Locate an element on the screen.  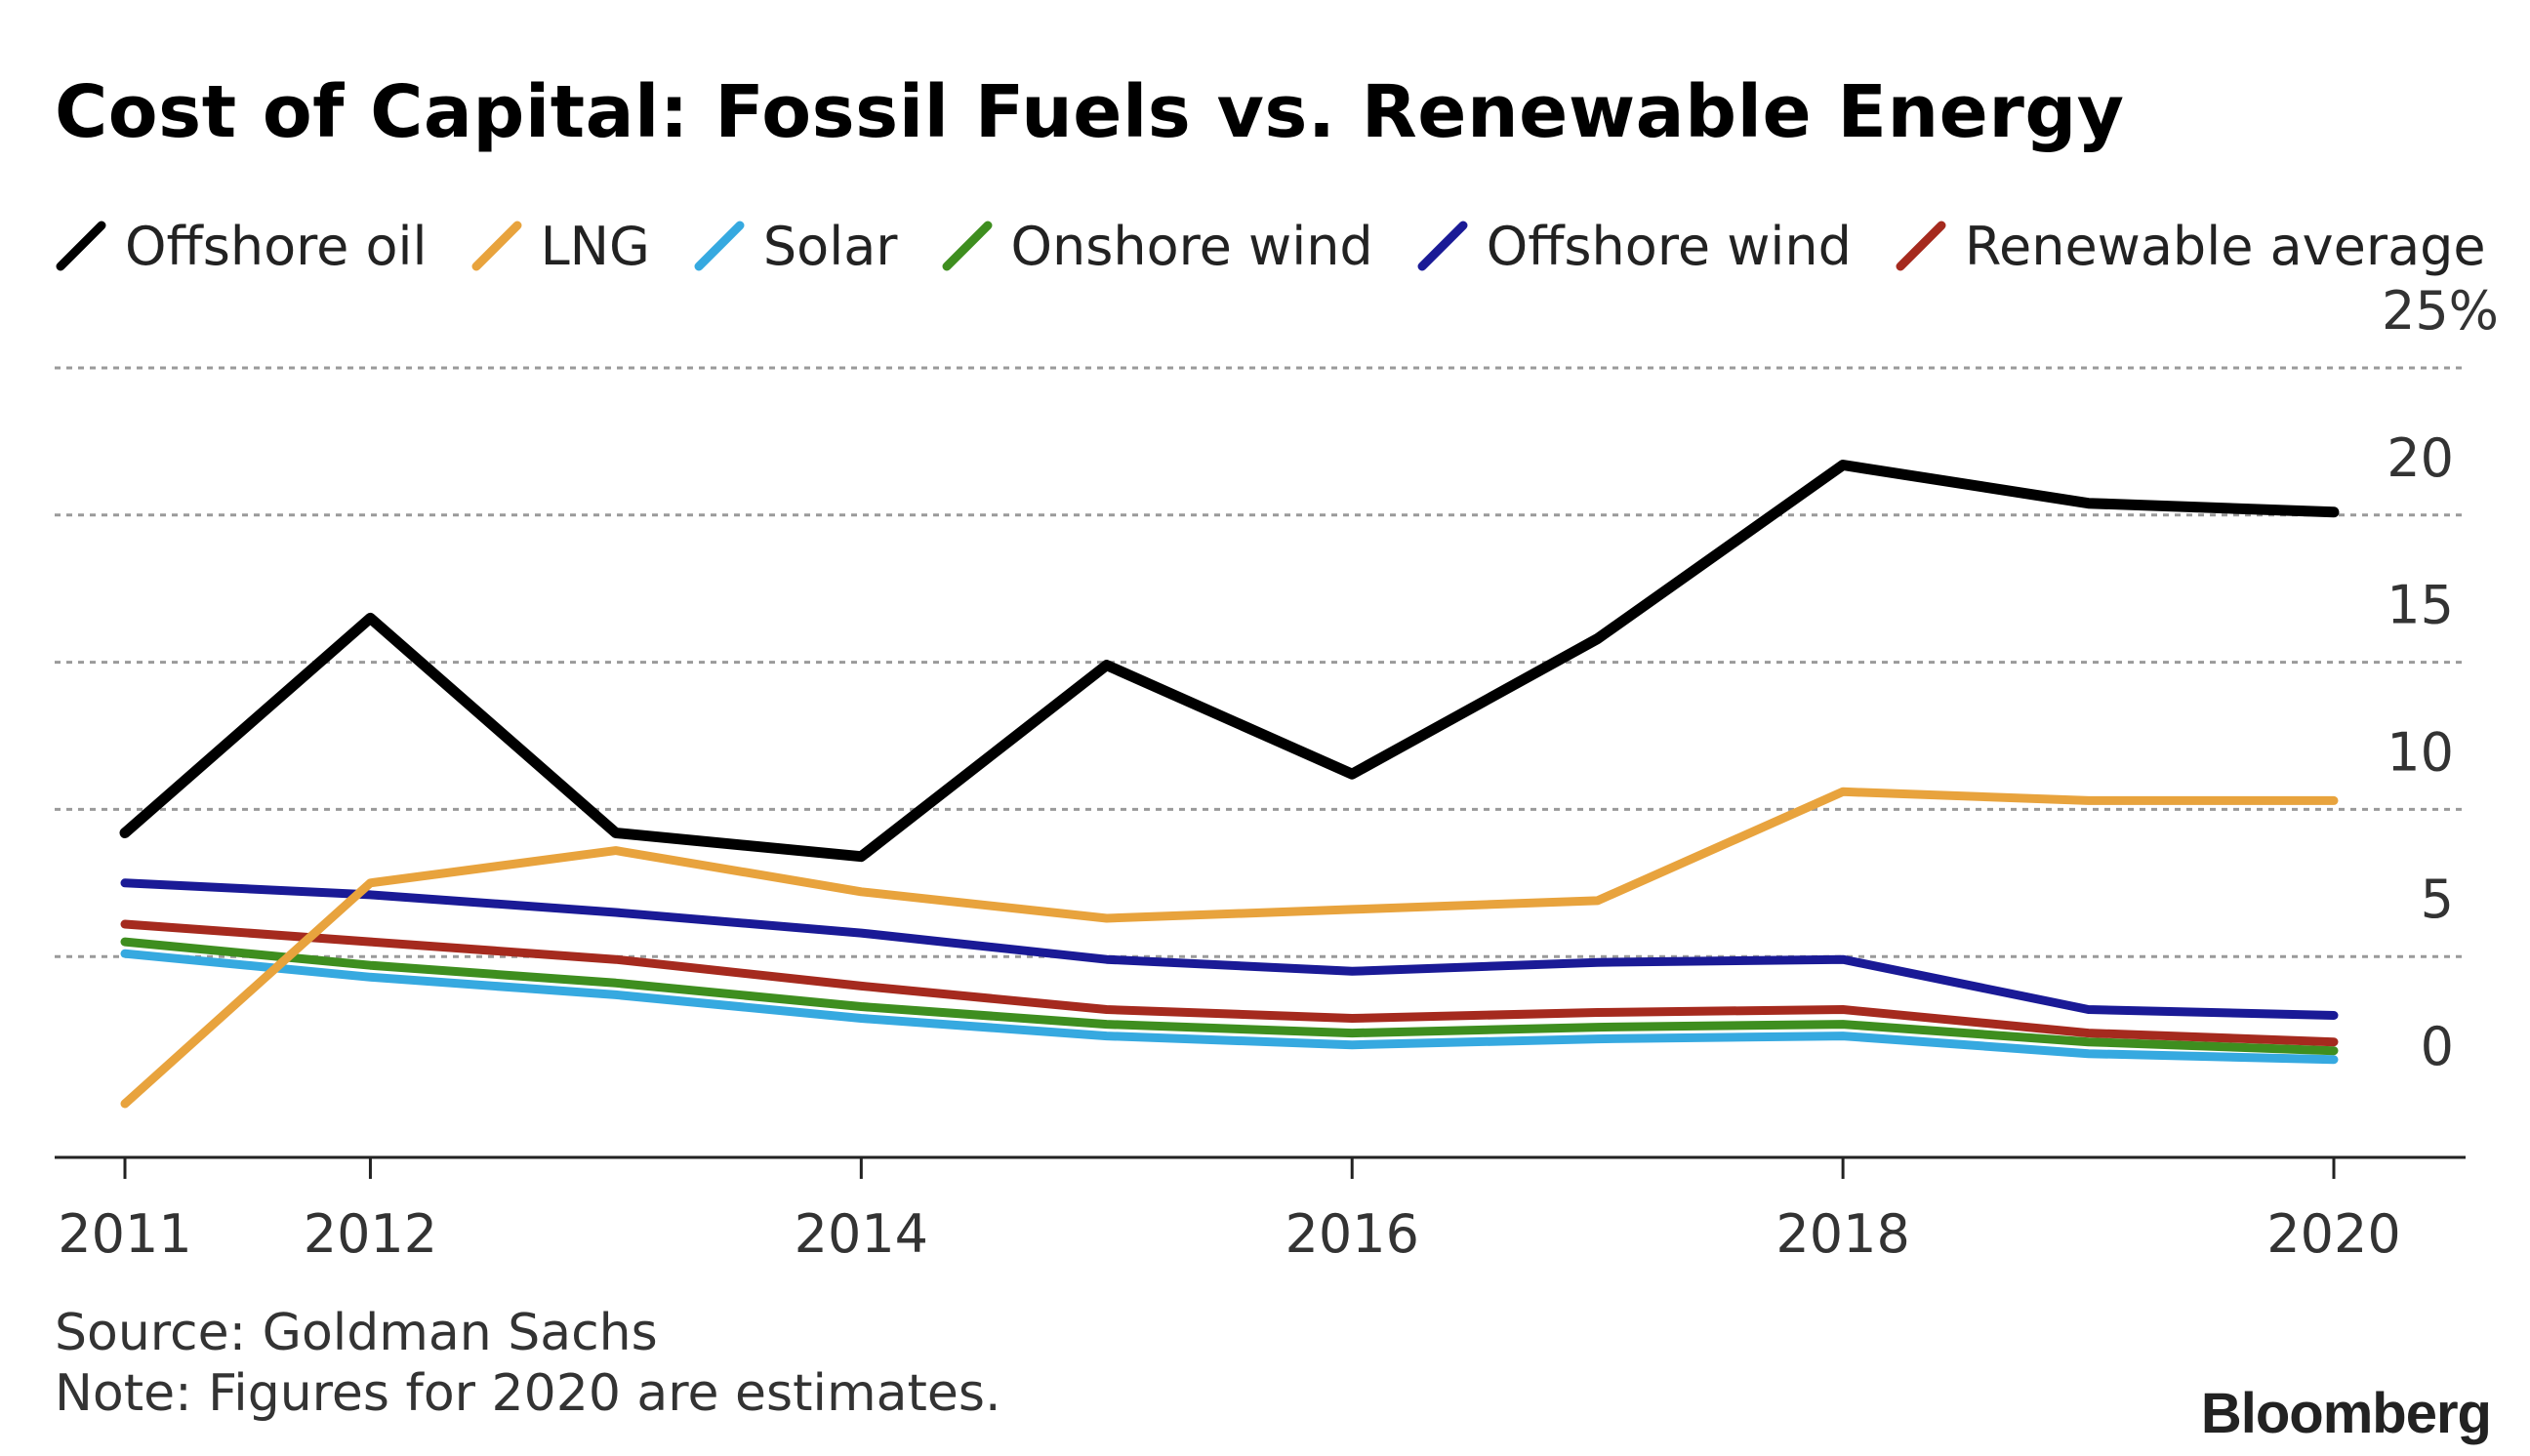
series-line-offshore-wind is located at coordinates (1229, 949).